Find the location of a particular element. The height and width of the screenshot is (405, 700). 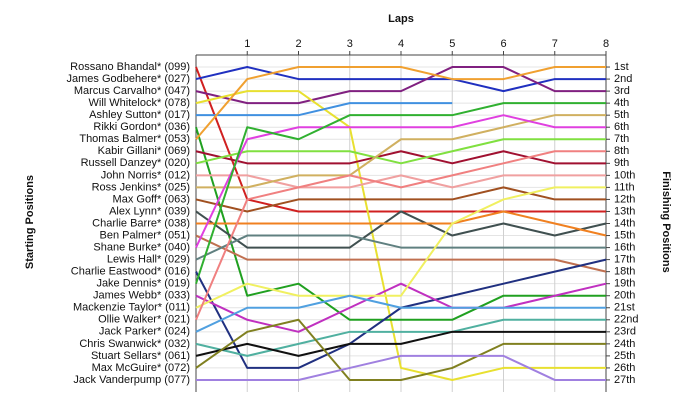

y2-tick-label: 16th is located at coordinates (624, 247).